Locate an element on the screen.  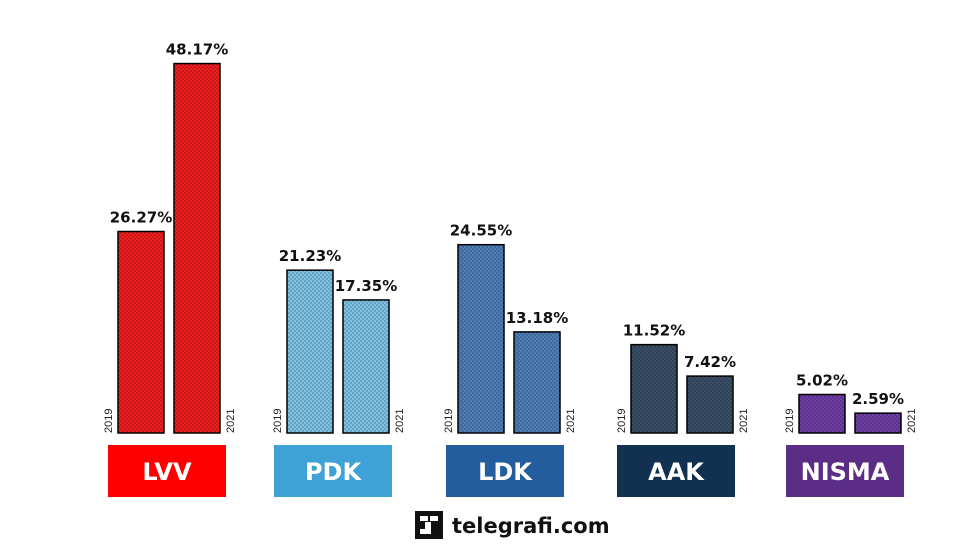
party-labels-layer: LVV PDK LDK AAK NISMA is located at coordinates (506, 471).